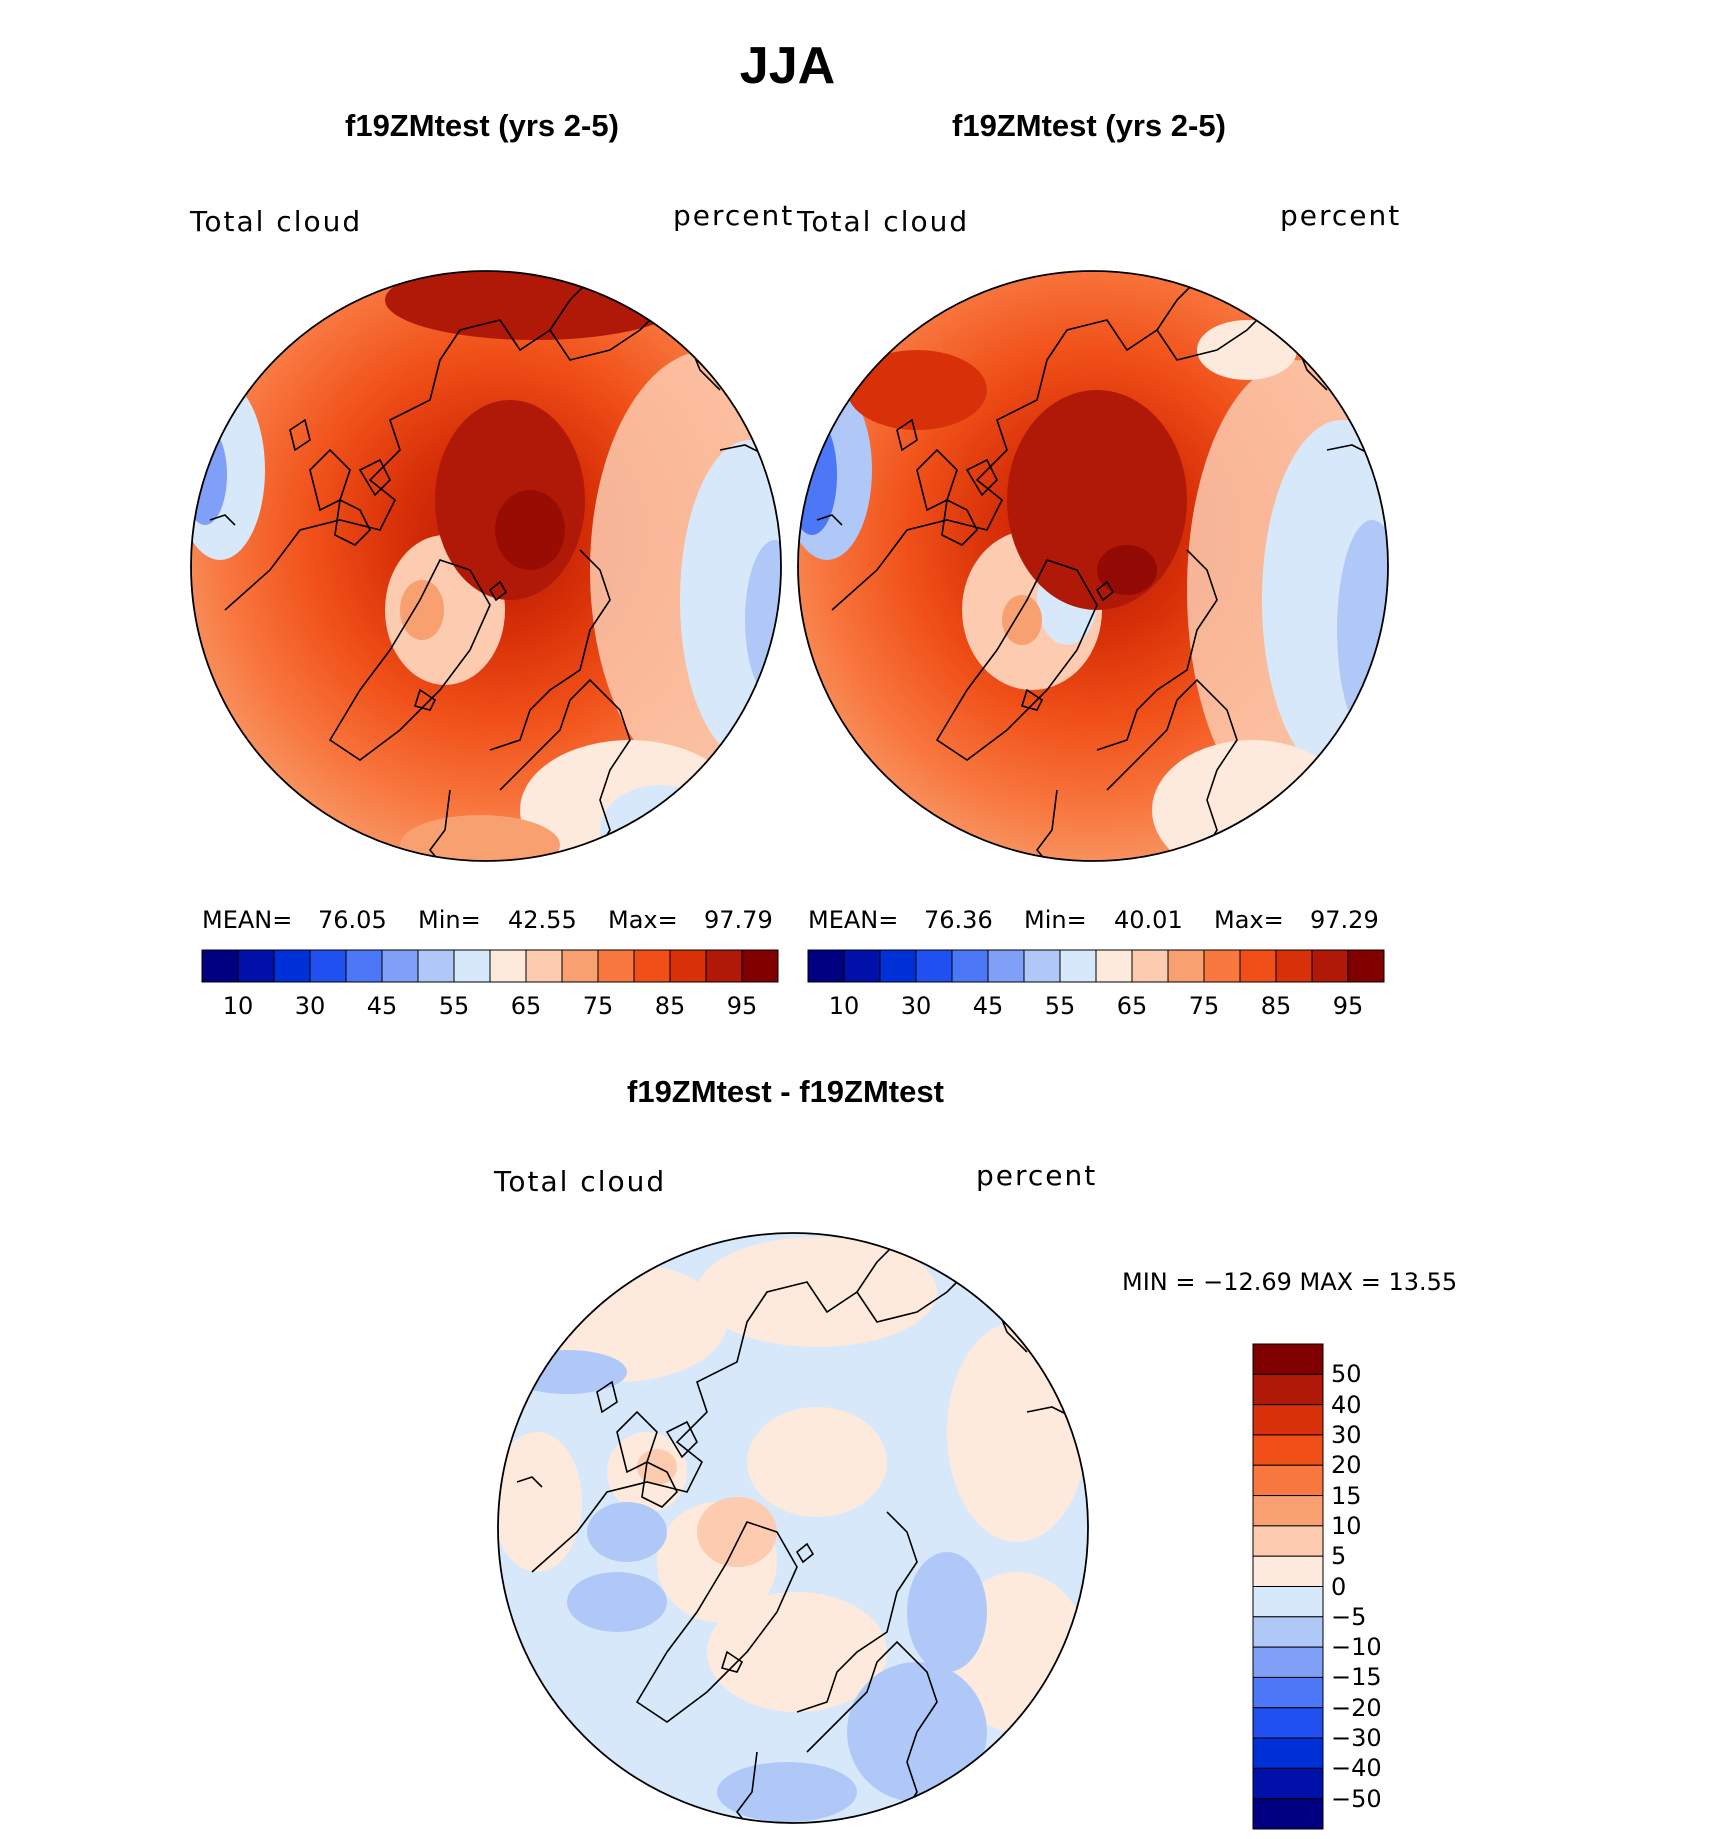  Describe the element at coordinates (247, 920) in the screenshot. I see `panel-1-mean-label: MEAN=` at that location.